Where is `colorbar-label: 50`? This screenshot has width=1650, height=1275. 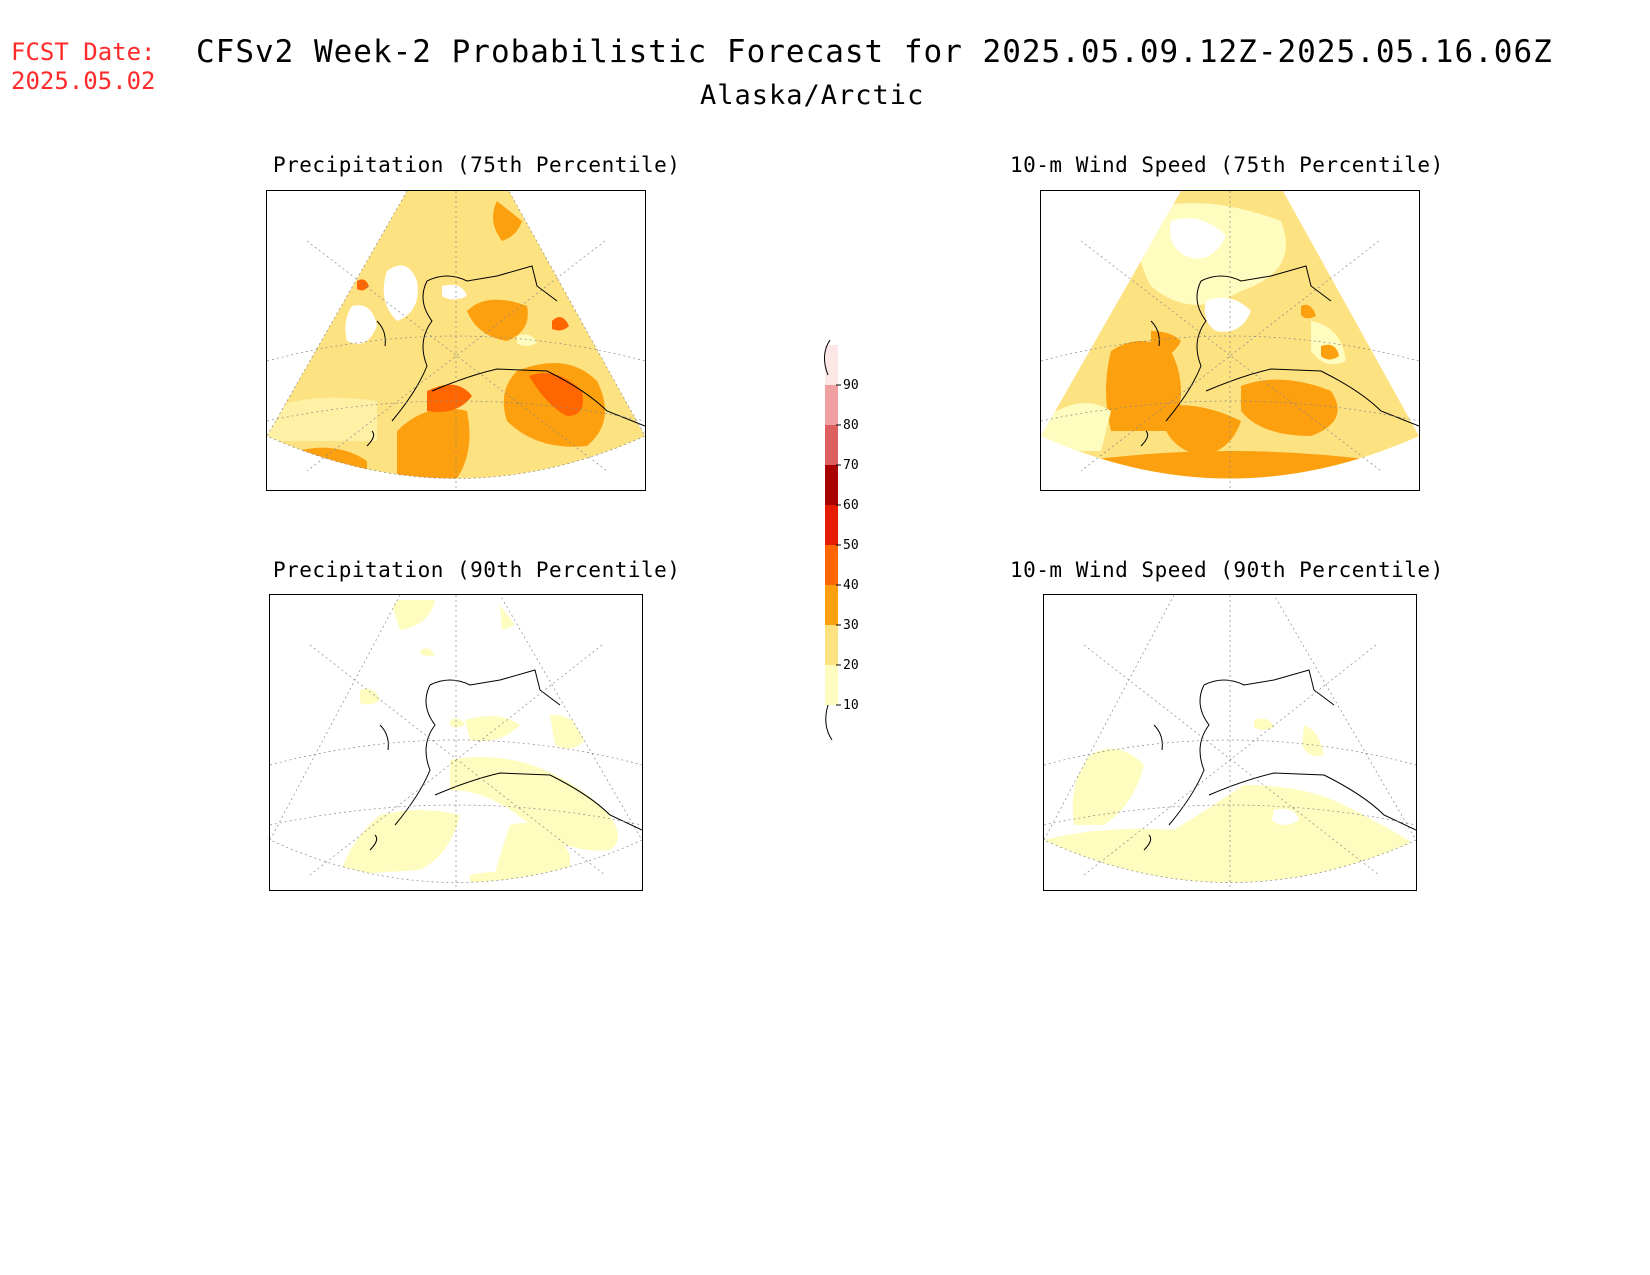 colorbar-label: 50 is located at coordinates (851, 545).